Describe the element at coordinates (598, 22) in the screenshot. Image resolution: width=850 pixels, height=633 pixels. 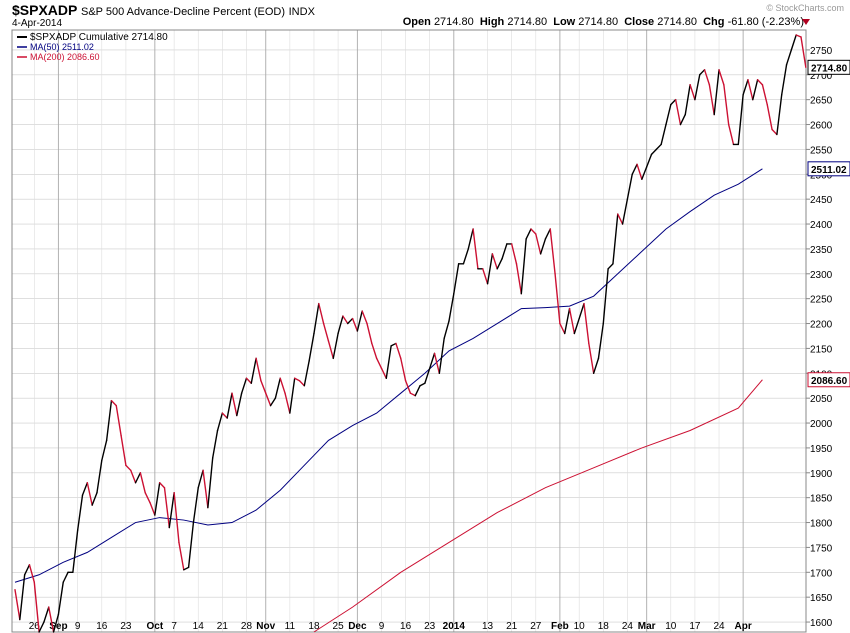
I see `low-value: 2714.80` at that location.